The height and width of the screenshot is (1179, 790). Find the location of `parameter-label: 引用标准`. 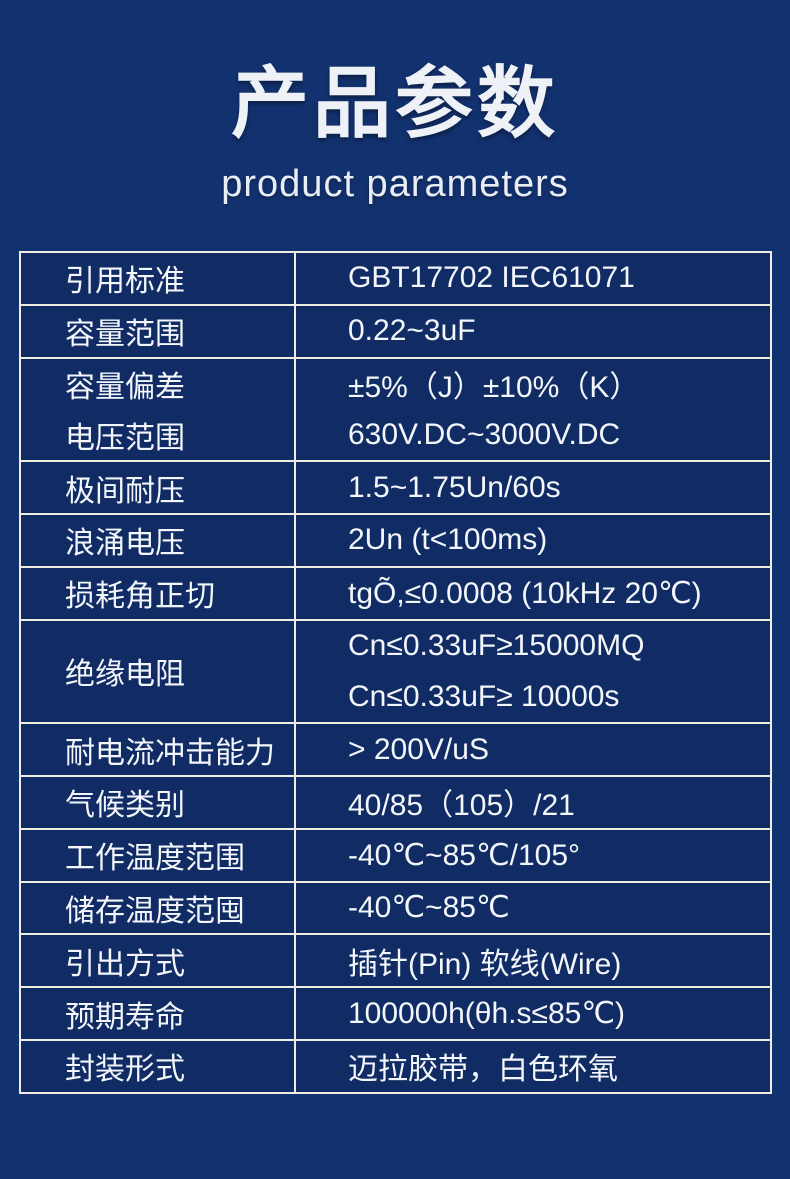

parameter-label: 引用标准 is located at coordinates (125, 282).